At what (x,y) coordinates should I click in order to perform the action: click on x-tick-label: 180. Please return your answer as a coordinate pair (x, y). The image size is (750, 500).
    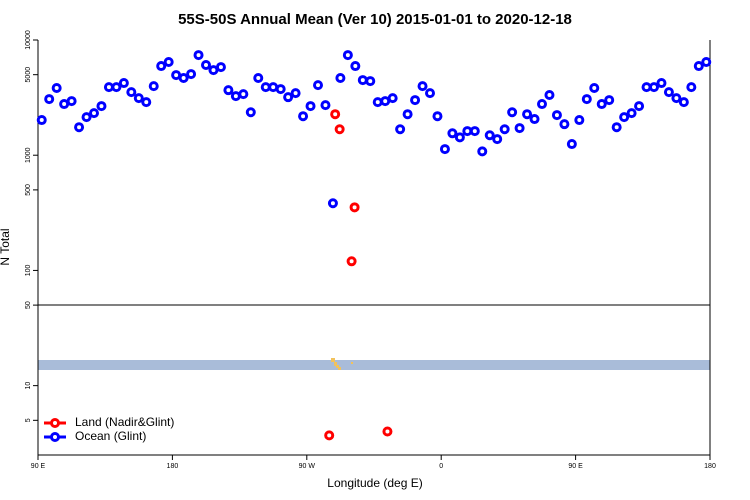
    Looking at the image, I should click on (173, 466).